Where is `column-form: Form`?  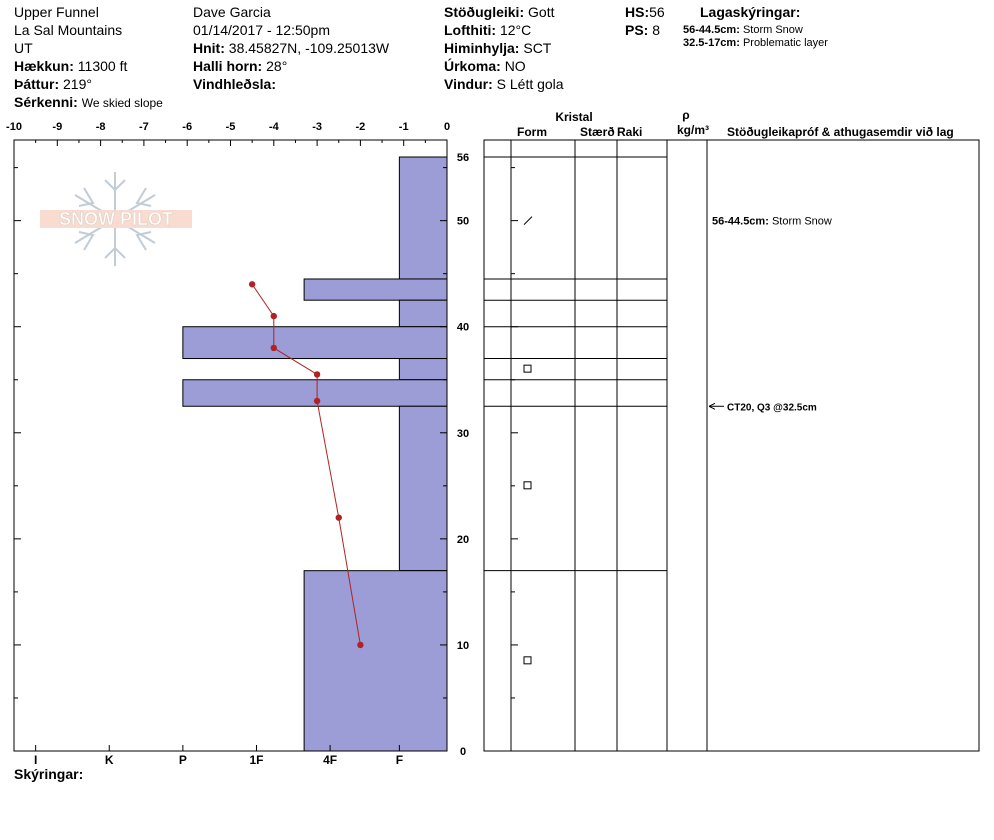
column-form: Form is located at coordinates (532, 132).